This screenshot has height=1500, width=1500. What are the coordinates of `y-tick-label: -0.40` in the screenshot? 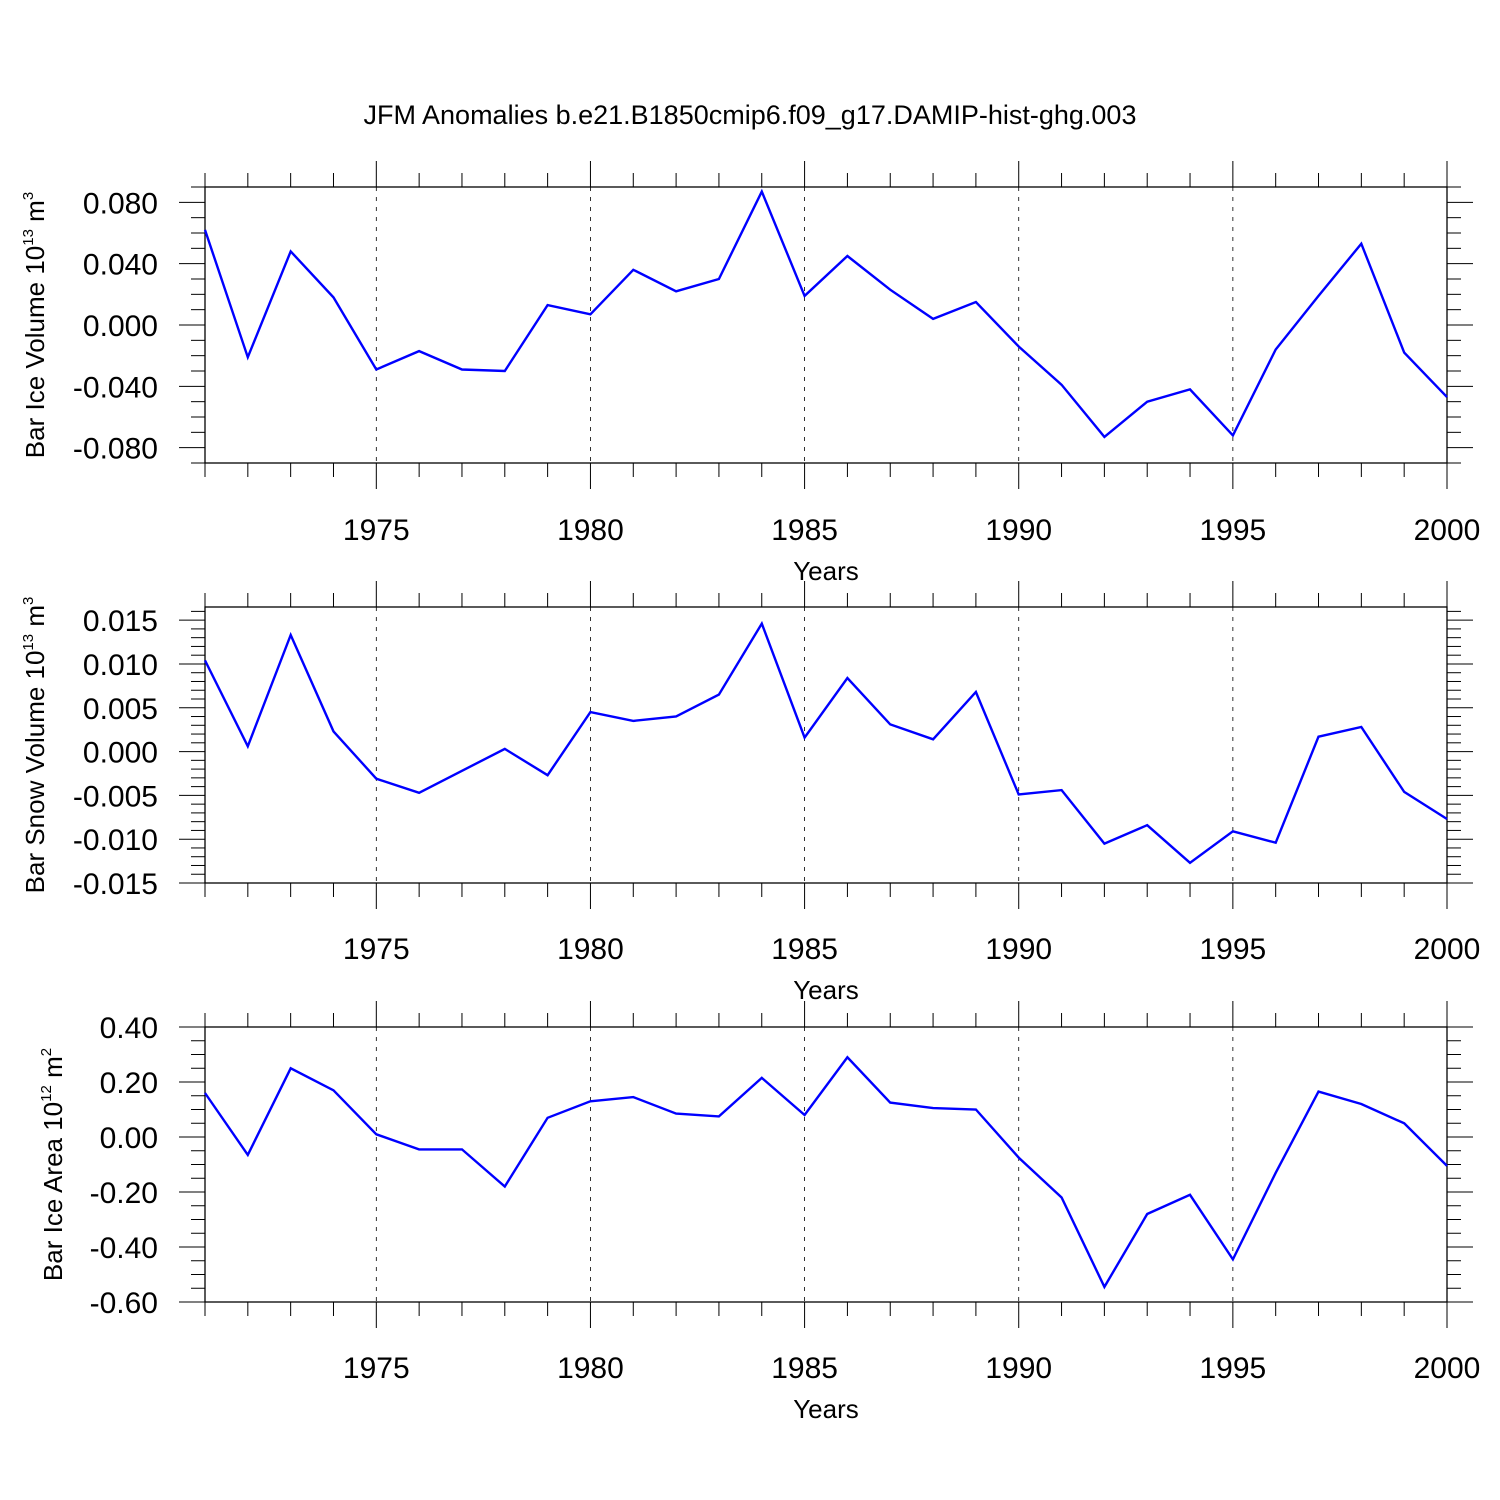 It's located at (124, 1248).